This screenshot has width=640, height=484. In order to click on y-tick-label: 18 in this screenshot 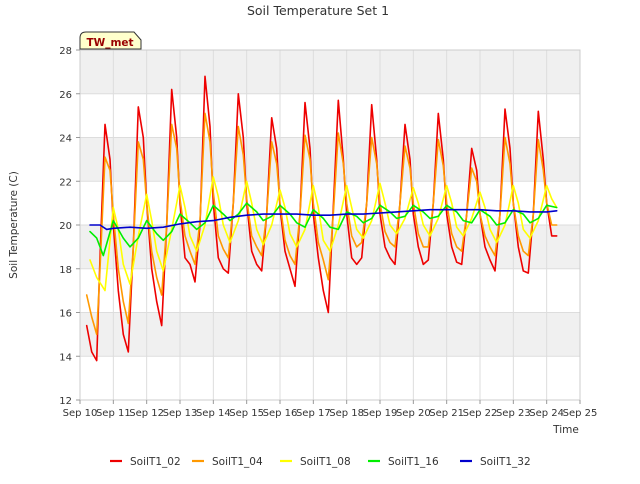, I will do `click(65, 270)`.